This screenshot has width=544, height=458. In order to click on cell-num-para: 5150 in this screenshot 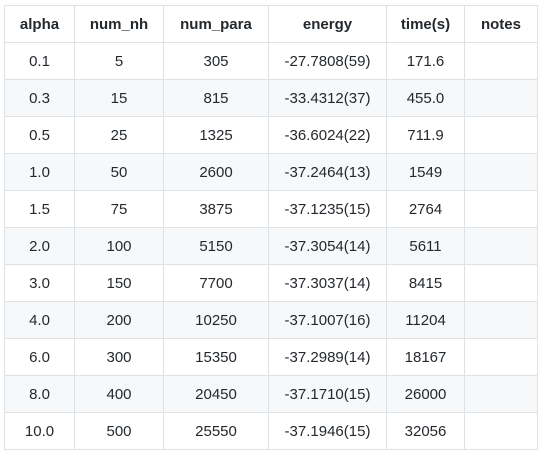, I will do `click(216, 246)`.